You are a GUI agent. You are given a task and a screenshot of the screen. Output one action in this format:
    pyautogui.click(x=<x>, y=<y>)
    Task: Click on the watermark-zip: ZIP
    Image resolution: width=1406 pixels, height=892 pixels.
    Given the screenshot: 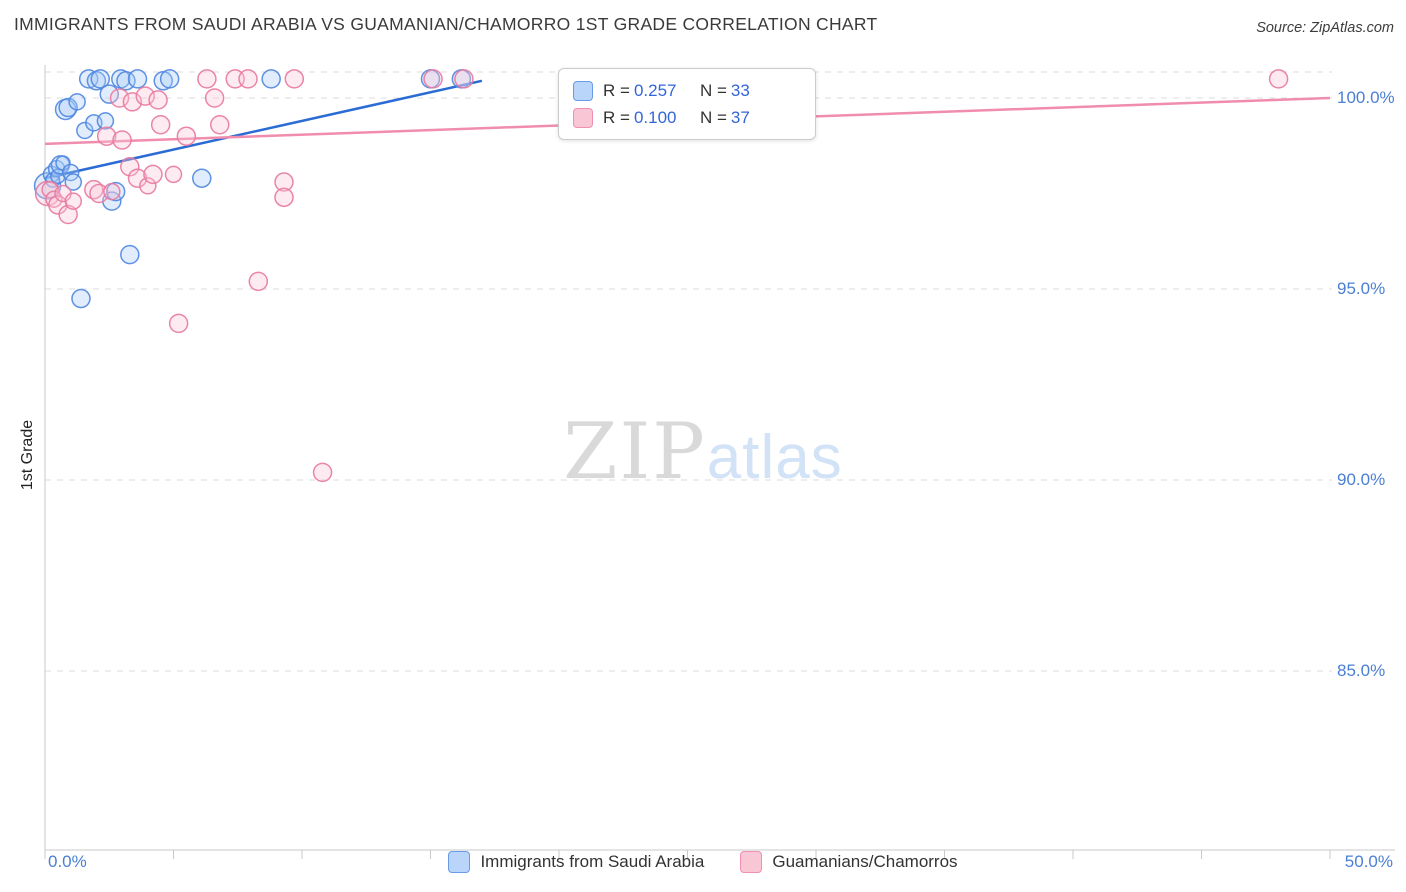 What is the action you would take?
    pyautogui.click(x=635, y=452)
    